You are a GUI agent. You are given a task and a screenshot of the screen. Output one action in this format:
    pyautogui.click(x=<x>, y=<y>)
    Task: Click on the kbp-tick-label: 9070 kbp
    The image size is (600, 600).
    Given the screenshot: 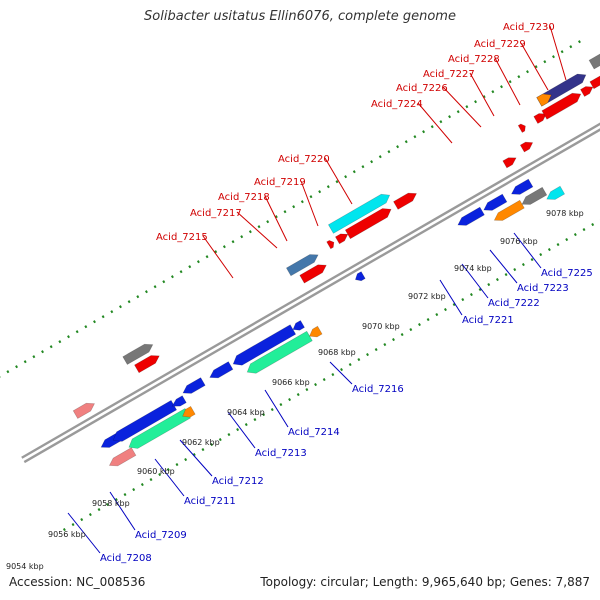 What is the action you would take?
    pyautogui.click(x=381, y=326)
    